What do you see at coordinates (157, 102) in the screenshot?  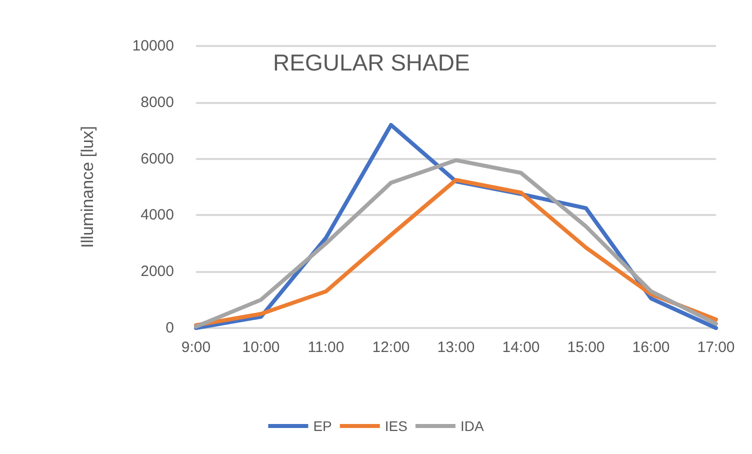 I see `y-tick-label: 8000` at bounding box center [157, 102].